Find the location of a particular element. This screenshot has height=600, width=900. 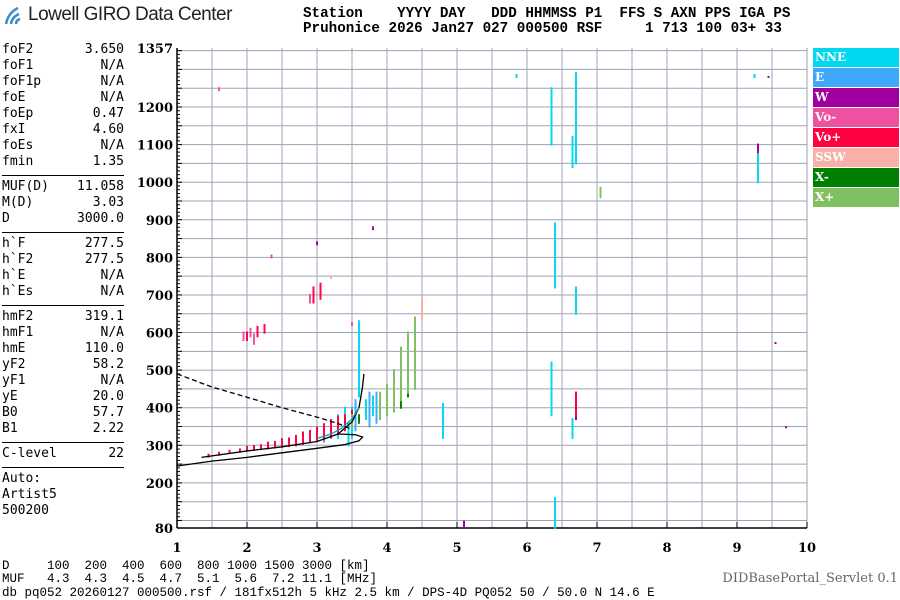

x-tick-label: 2 is located at coordinates (246, 548).